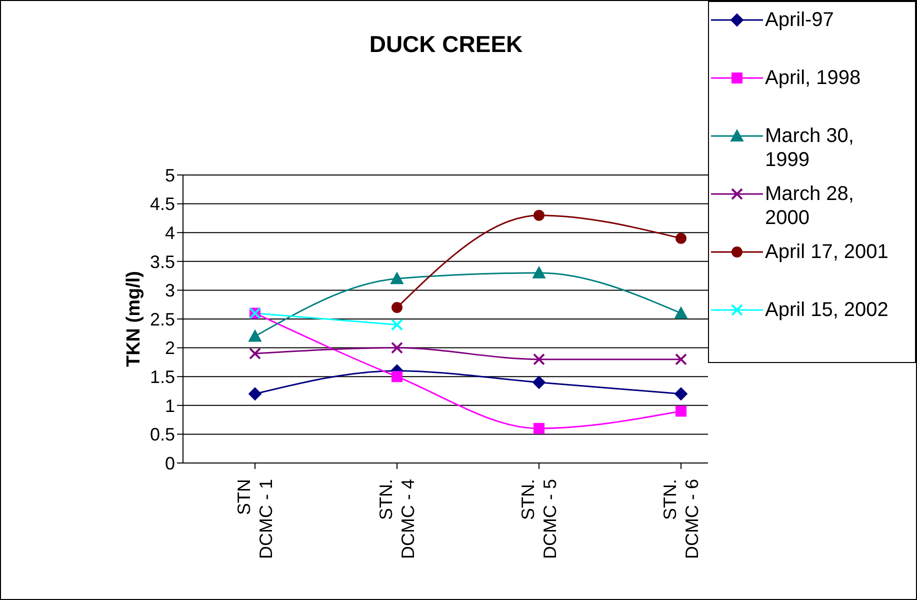  What do you see at coordinates (162, 319) in the screenshot?
I see `y-tick-label: 2.5` at bounding box center [162, 319].